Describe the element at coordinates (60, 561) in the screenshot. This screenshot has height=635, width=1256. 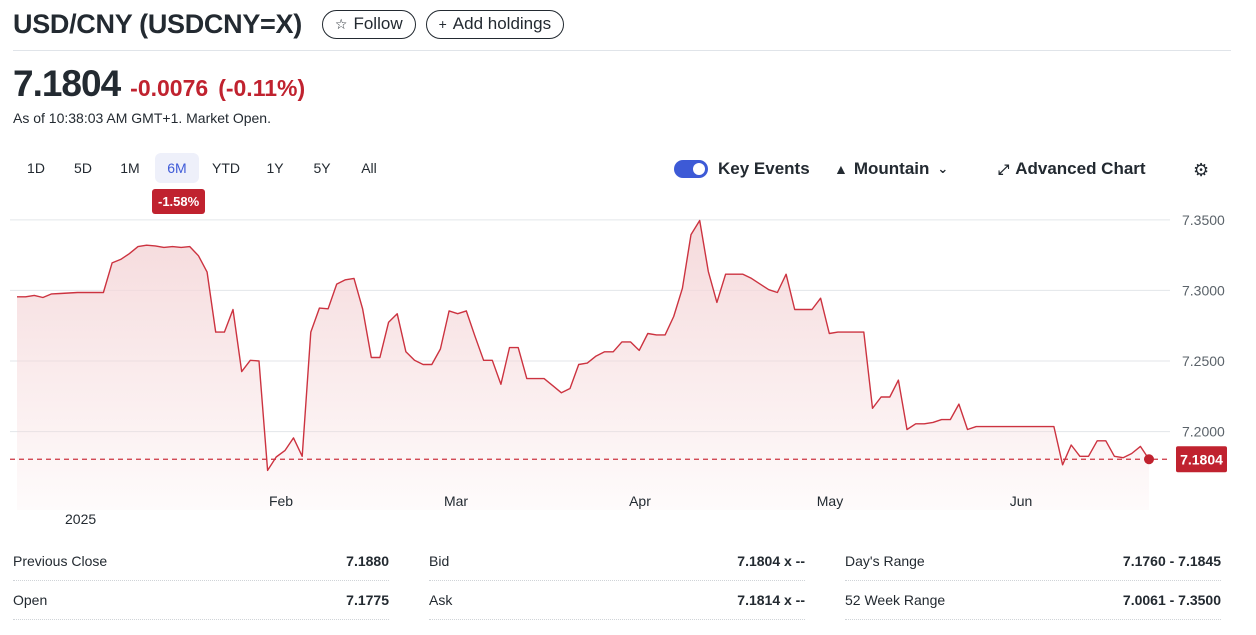
I see `stat-label: Previous Close` at that location.